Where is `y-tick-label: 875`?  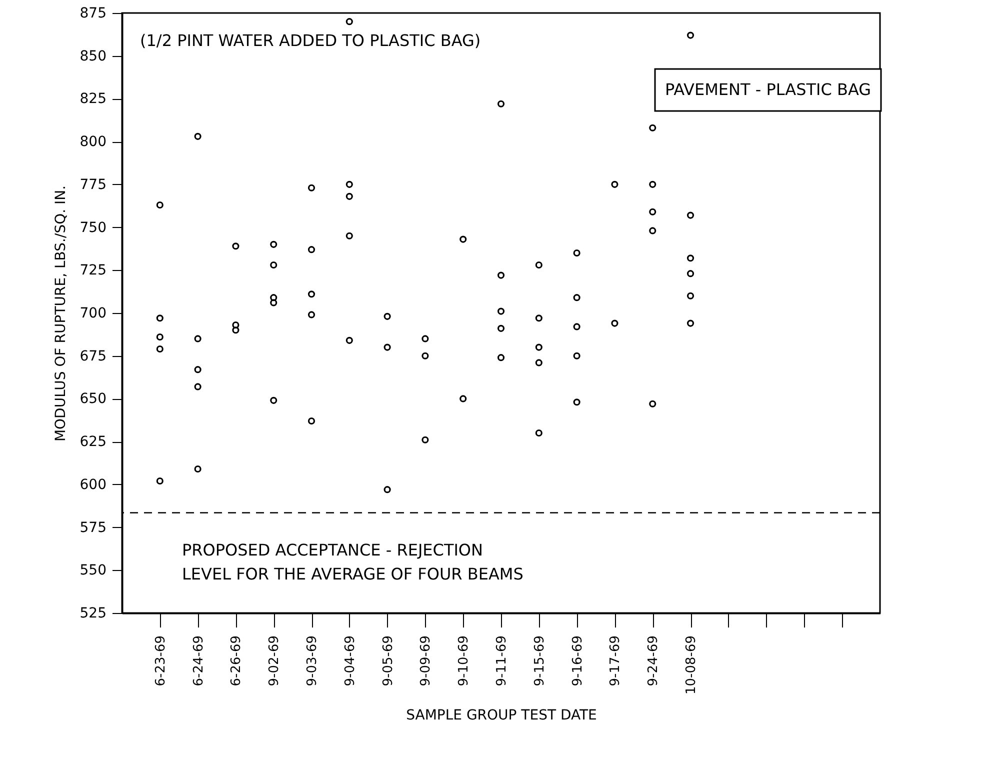 y-tick-label: 875 is located at coordinates (93, 14).